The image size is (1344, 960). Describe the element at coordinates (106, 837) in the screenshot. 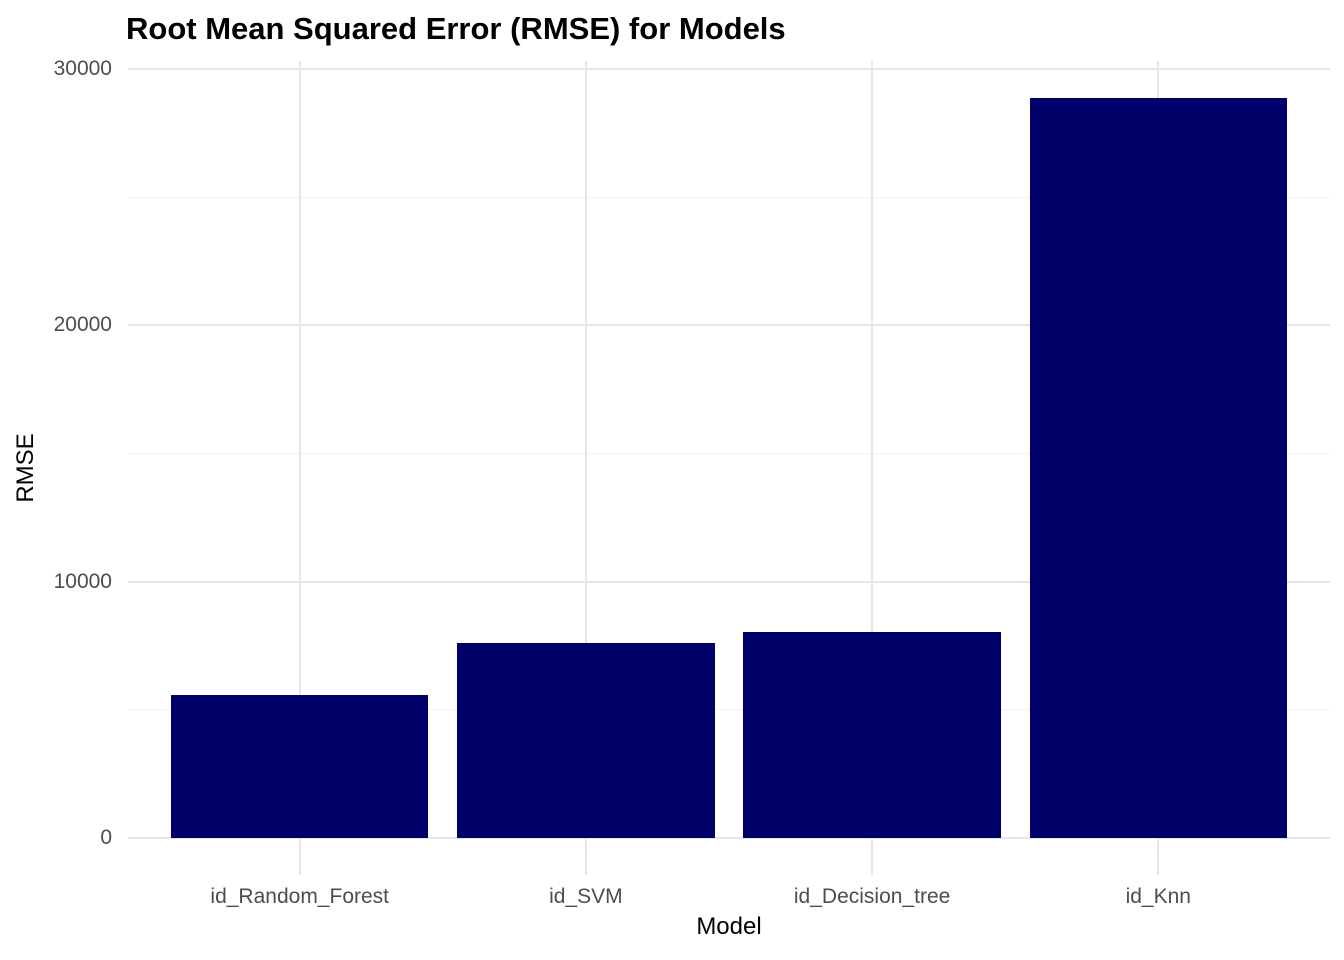

I see `y-tick-label: 0` at that location.